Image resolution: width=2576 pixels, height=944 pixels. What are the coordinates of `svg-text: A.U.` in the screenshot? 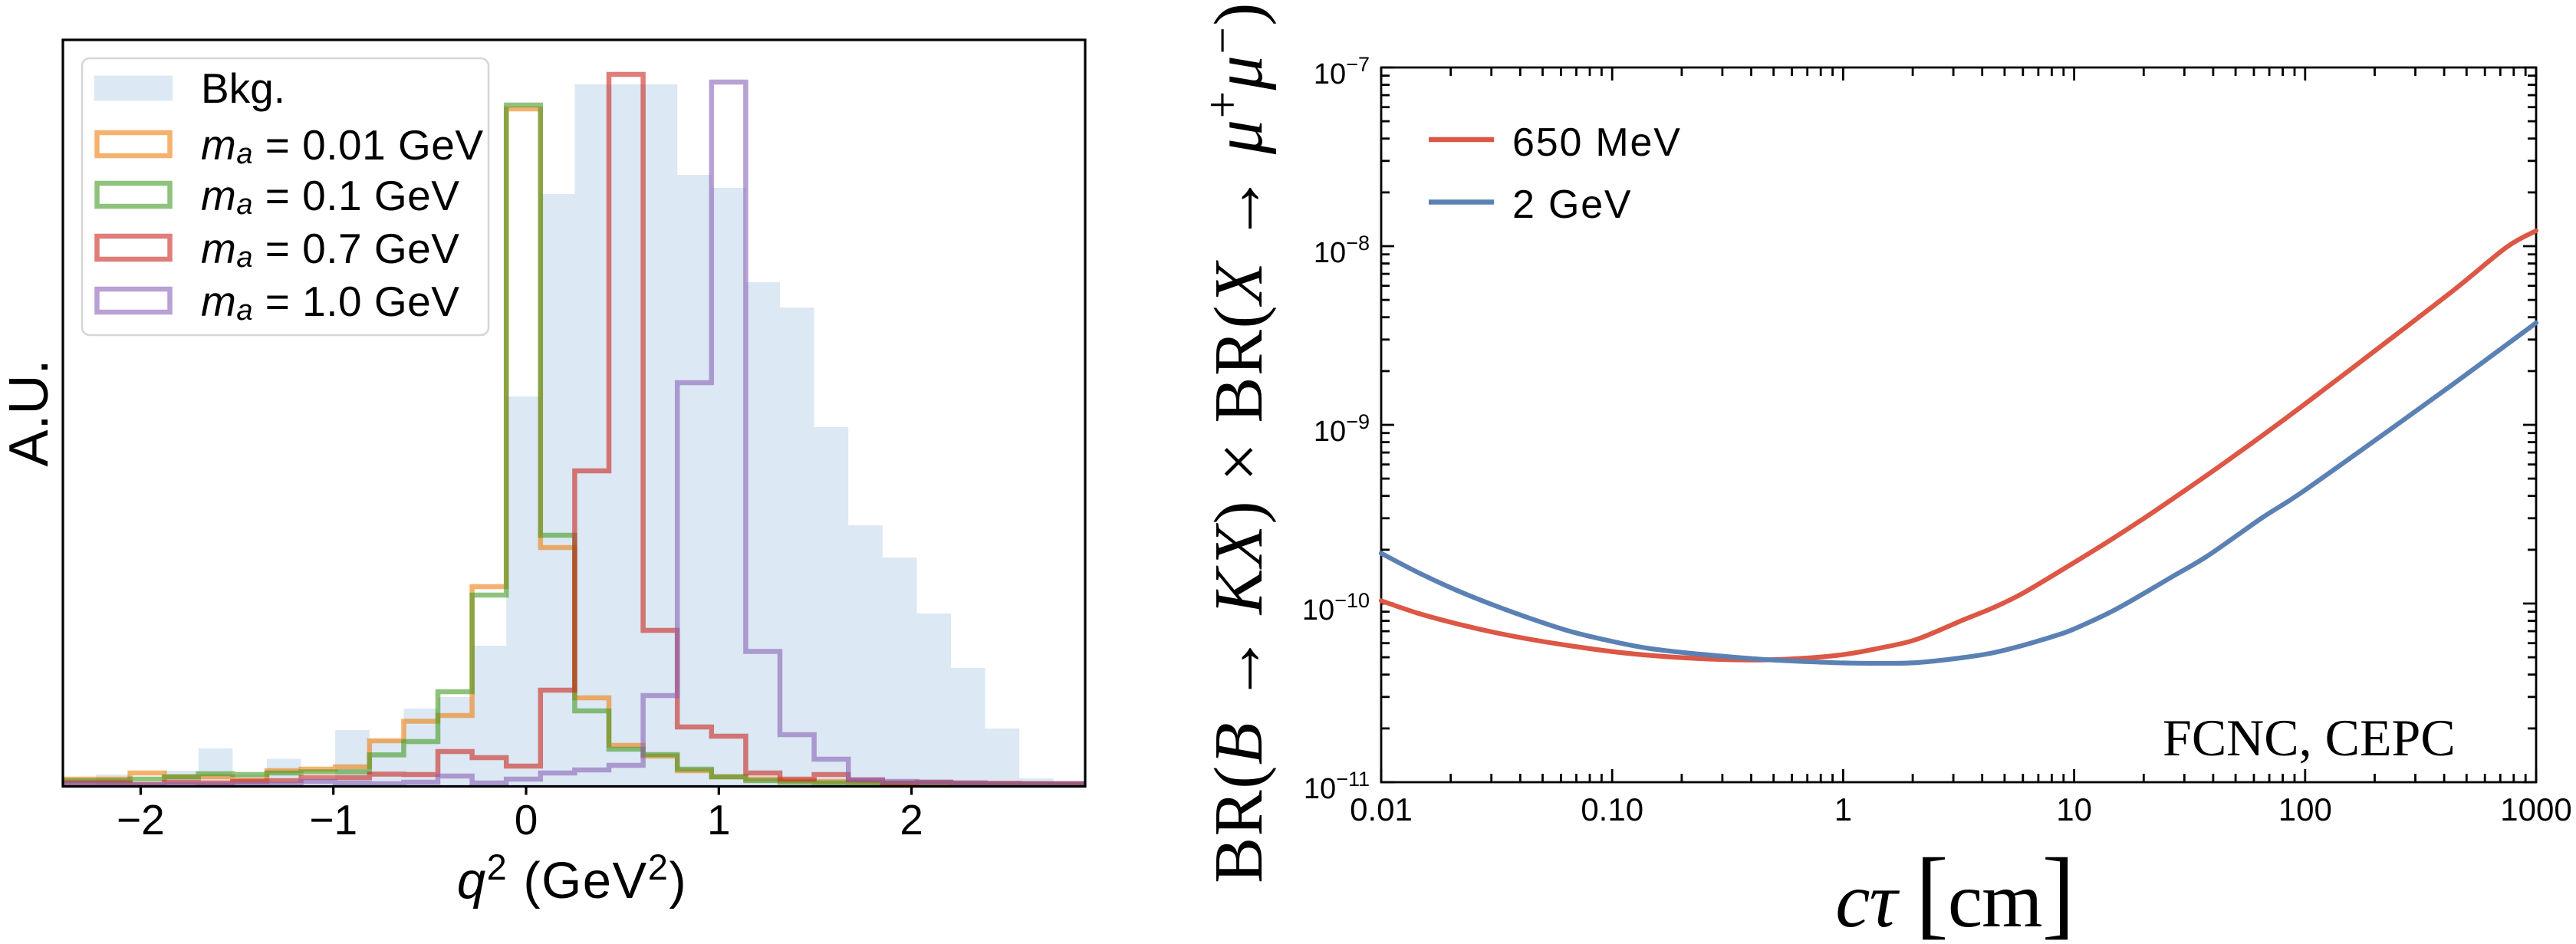 It's located at (30, 413).